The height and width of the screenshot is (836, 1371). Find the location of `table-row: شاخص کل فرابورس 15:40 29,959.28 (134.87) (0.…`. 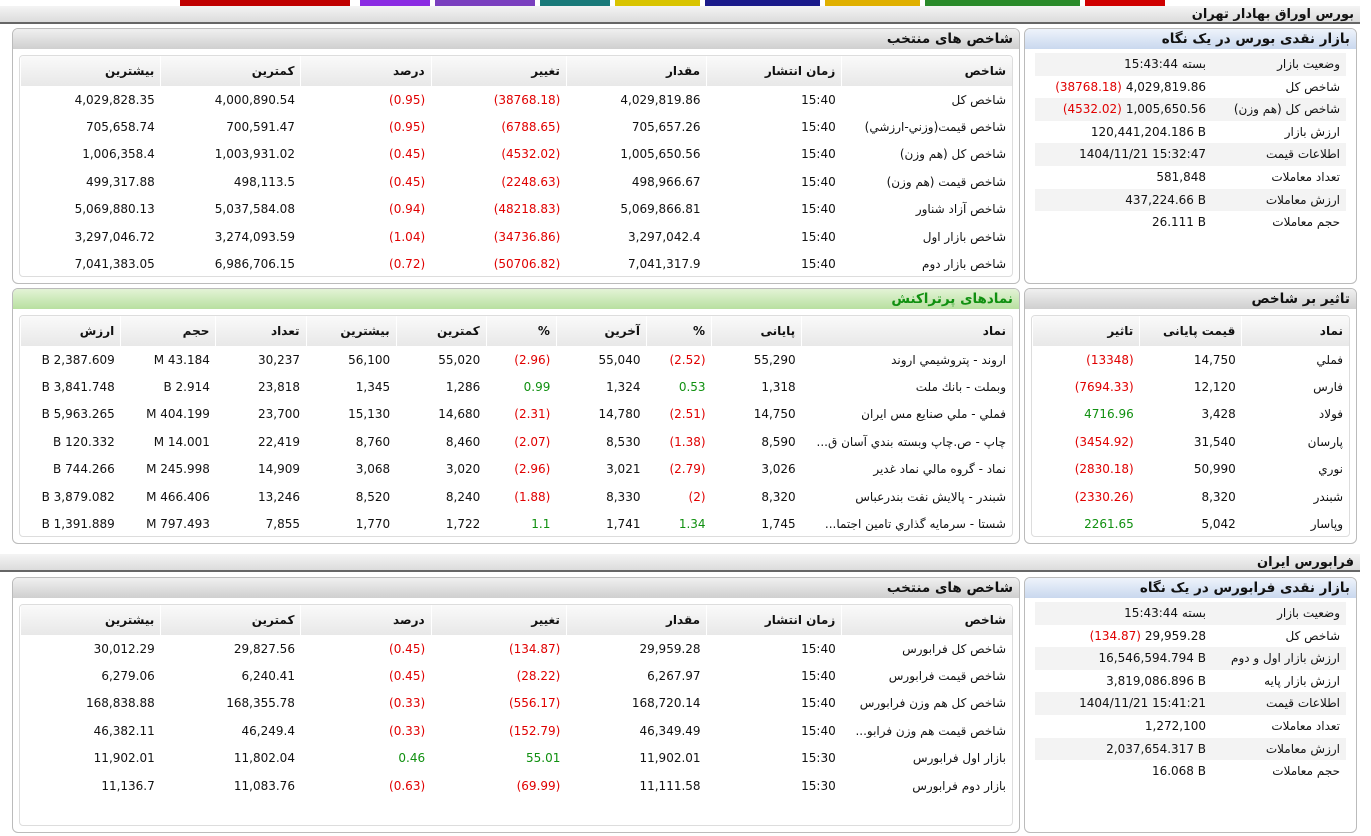

table-row: شاخص کل فرابورس 15:40 29,959.28 (134.87) (0.… is located at coordinates (517, 648).